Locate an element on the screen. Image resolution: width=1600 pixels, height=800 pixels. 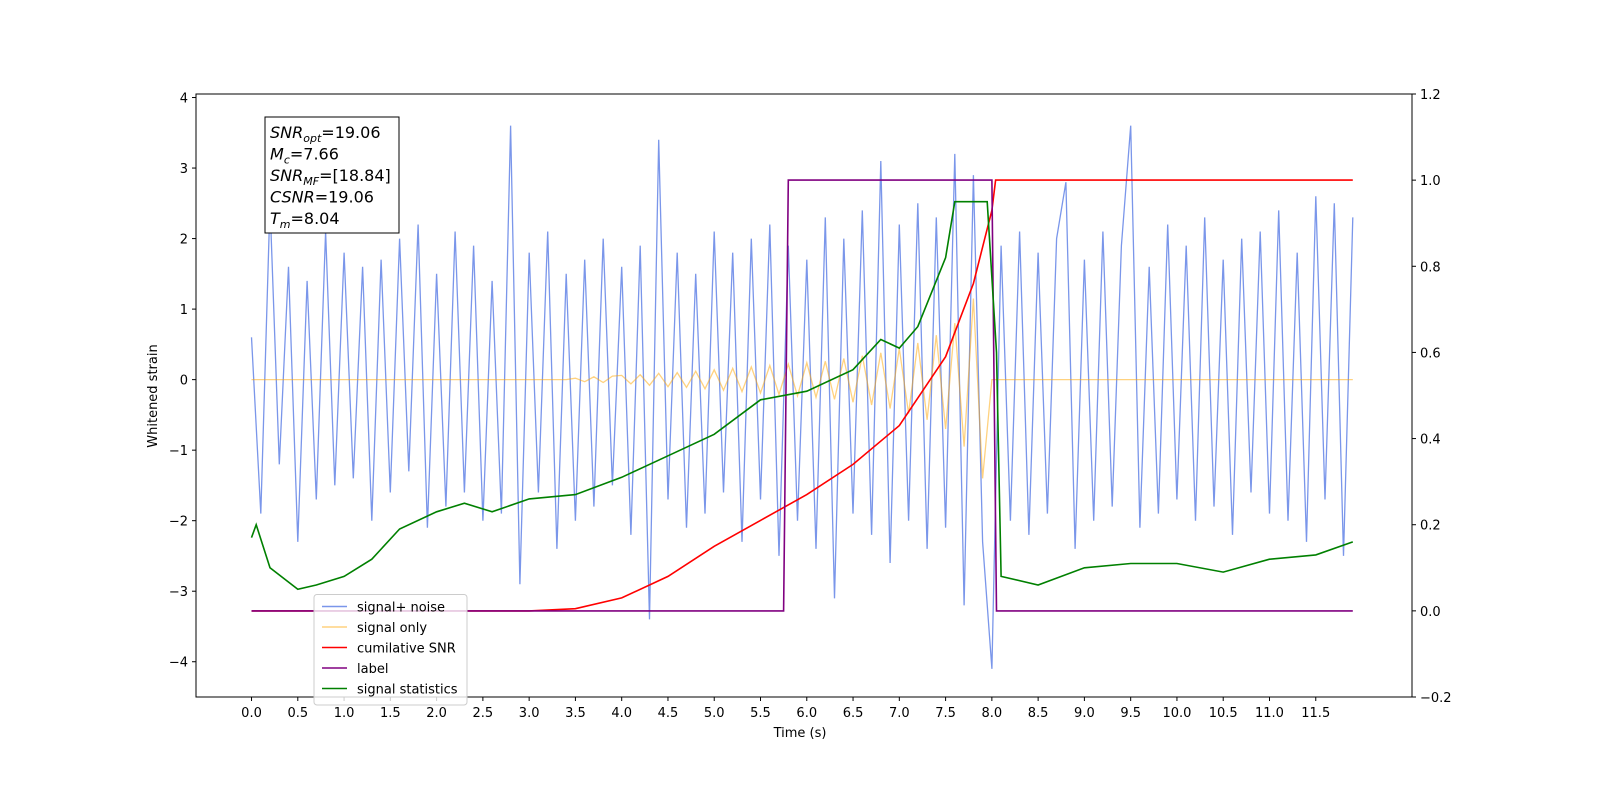
x-tick-label: 2.5 is located at coordinates (483, 713).